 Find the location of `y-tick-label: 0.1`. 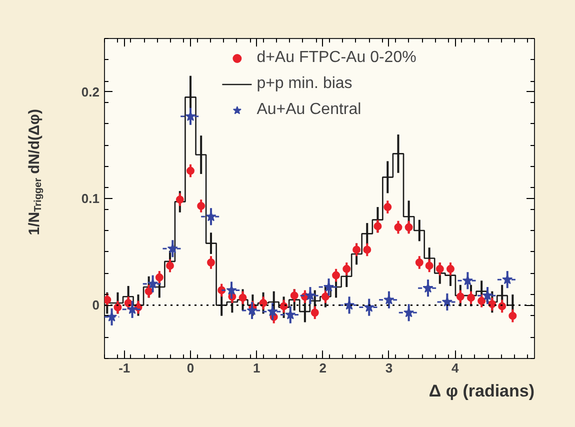

y-tick-label: 0.1 is located at coordinates (90, 198).